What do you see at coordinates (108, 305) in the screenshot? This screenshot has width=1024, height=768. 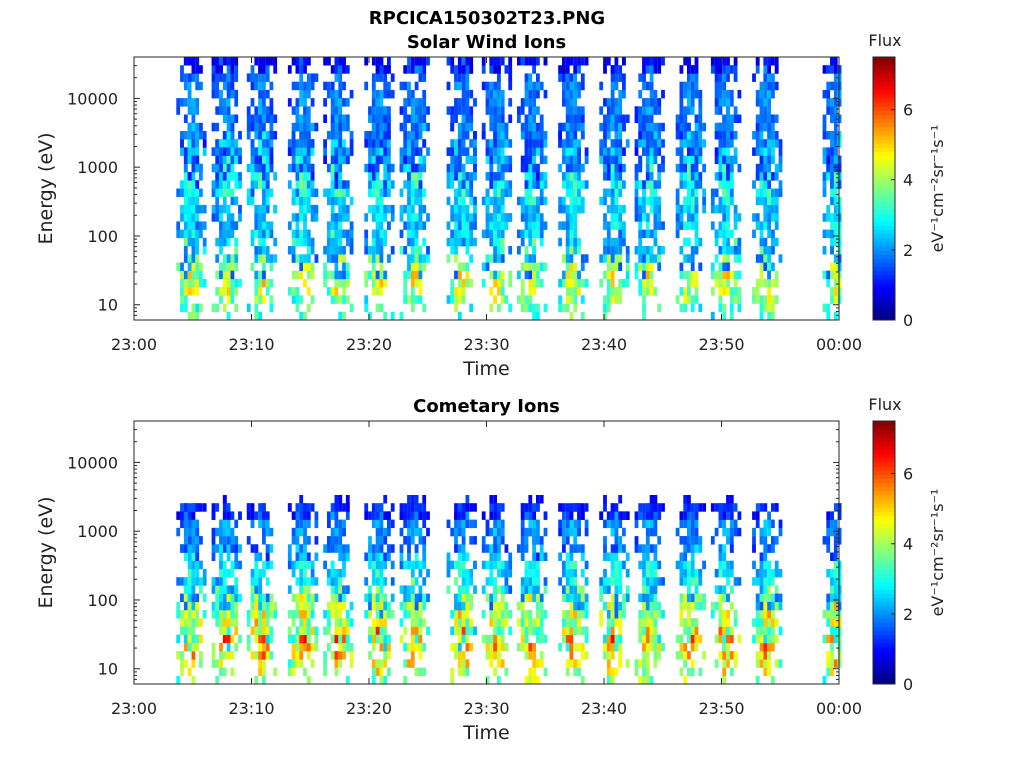 I see `y-tick-label: 10` at bounding box center [108, 305].